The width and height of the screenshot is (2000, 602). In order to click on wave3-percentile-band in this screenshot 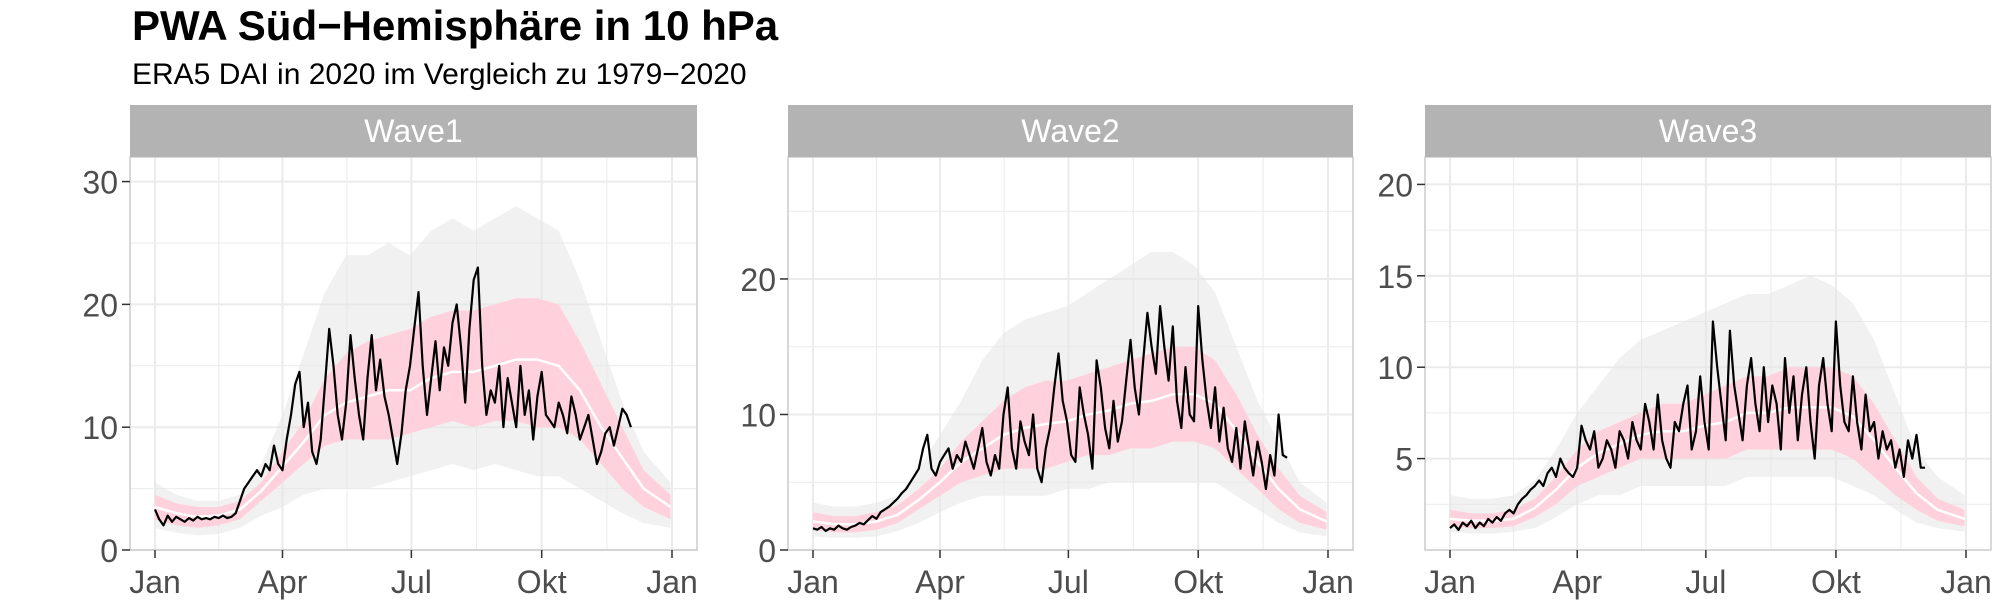, I will do `click(1707, 448)`.